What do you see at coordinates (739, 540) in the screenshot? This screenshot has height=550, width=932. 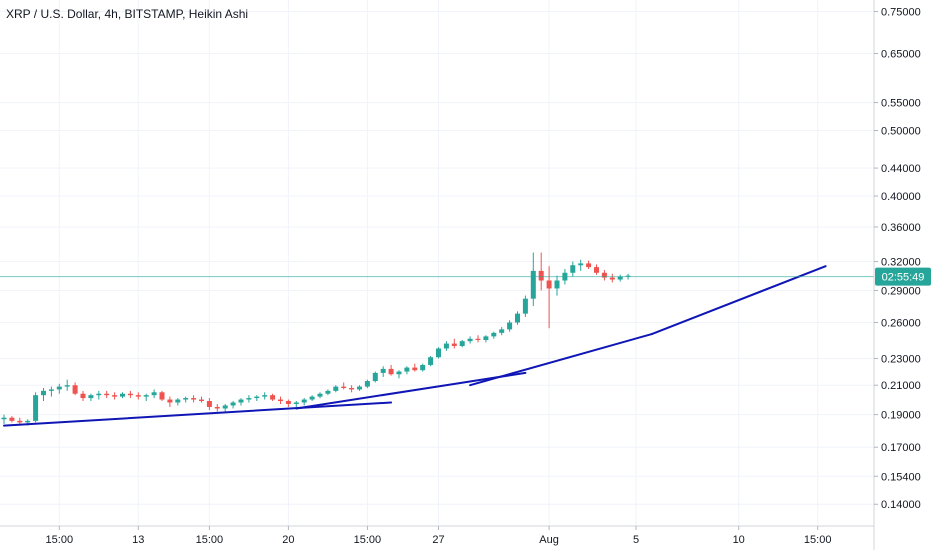 I see `time-tick-label: 10` at bounding box center [739, 540].